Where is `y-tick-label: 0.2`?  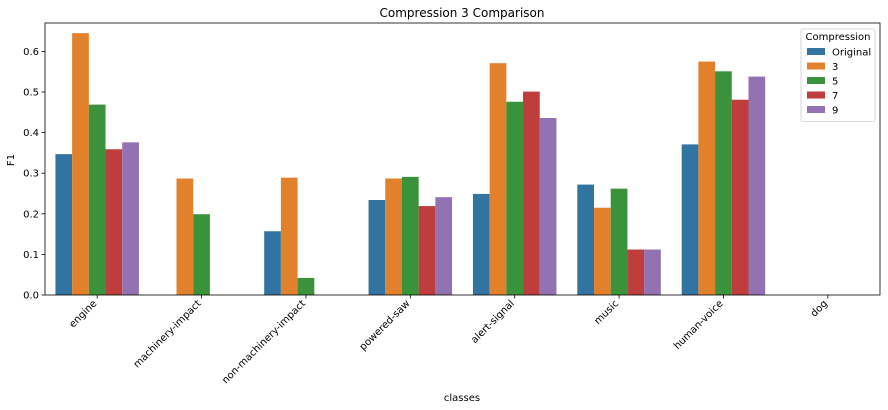 y-tick-label: 0.2 is located at coordinates (31, 214).